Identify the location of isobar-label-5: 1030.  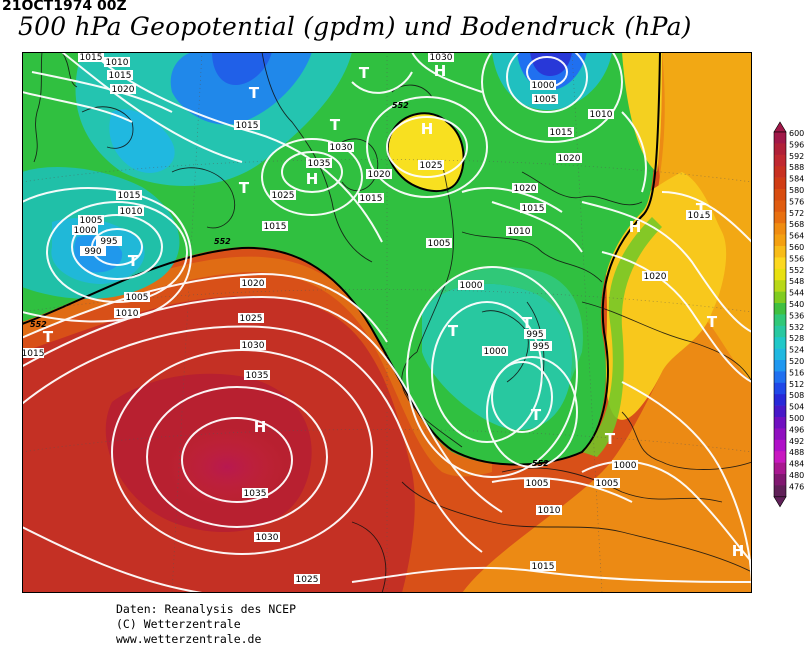
(441, 57).